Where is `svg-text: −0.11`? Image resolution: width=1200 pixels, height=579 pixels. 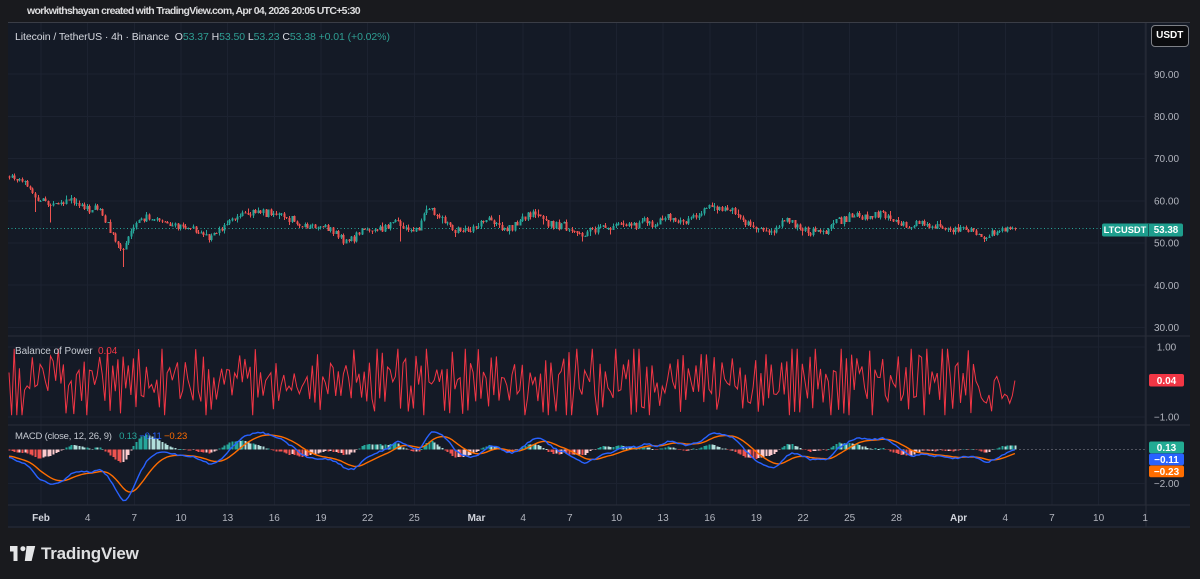
svg-text: −0.11 is located at coordinates (1166, 460).